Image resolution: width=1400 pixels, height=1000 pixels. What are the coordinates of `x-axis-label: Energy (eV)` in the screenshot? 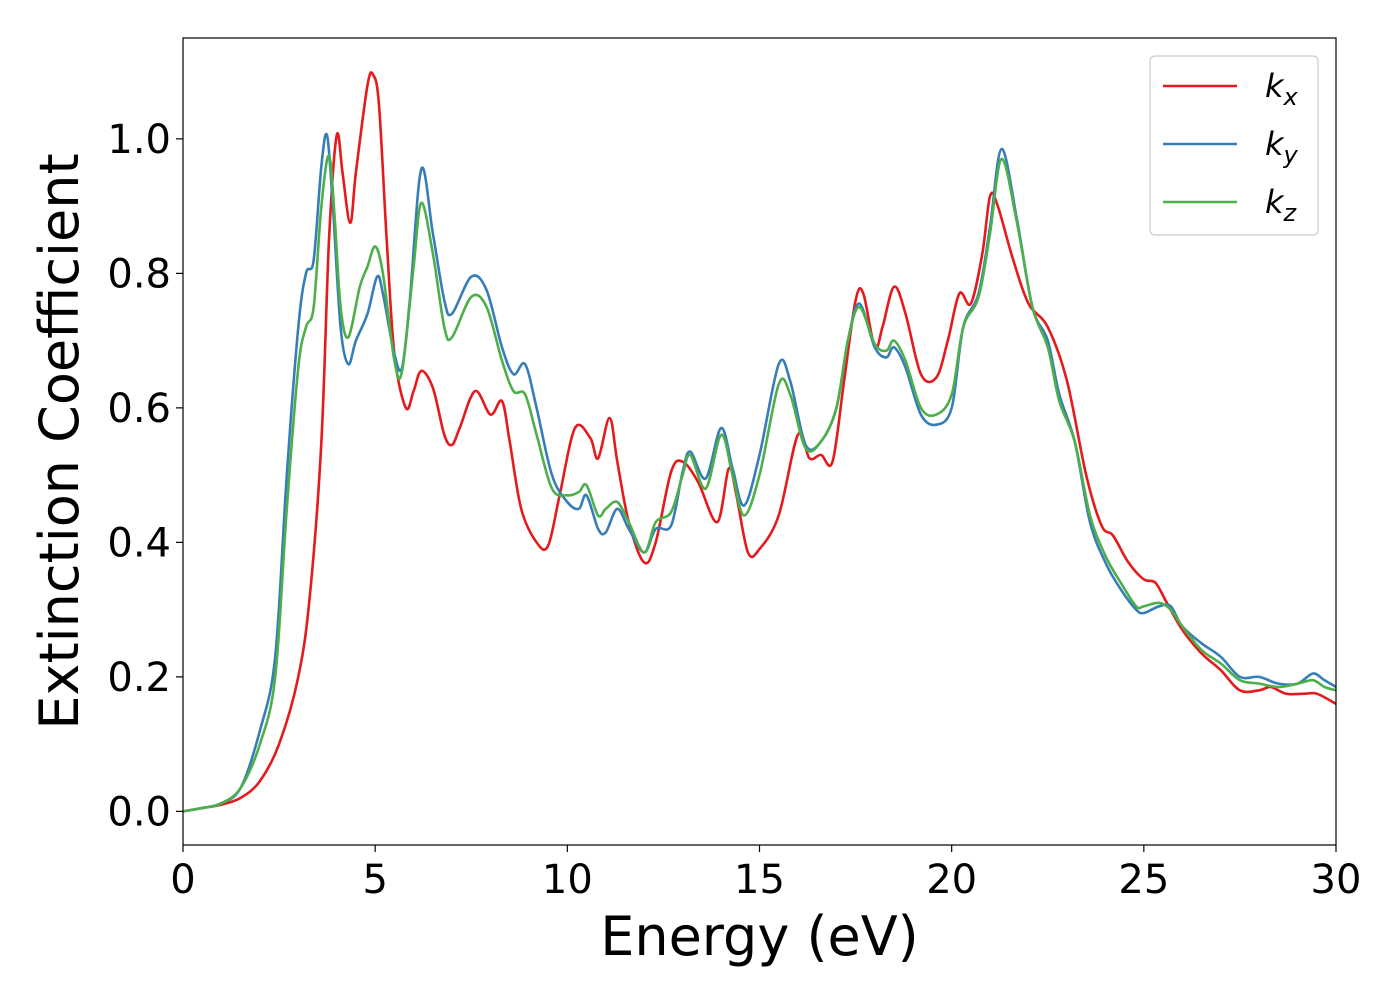 It's located at (759, 936).